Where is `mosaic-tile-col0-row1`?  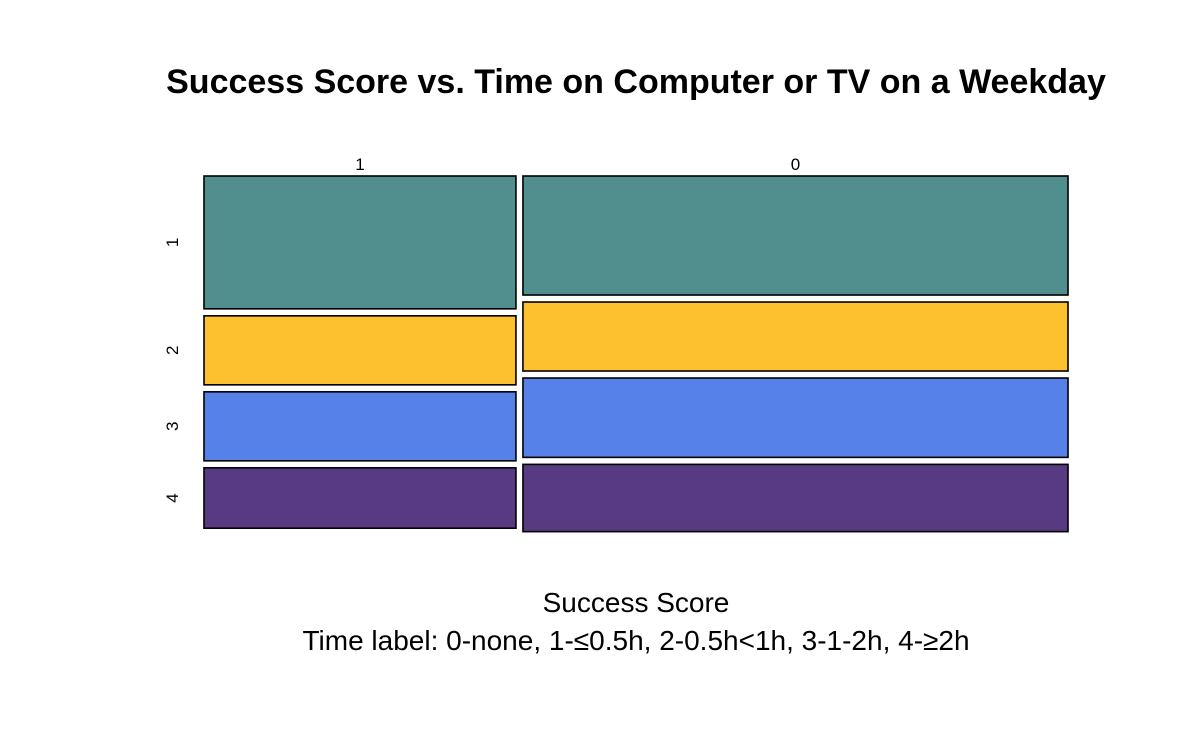
mosaic-tile-col0-row1 is located at coordinates (795, 235).